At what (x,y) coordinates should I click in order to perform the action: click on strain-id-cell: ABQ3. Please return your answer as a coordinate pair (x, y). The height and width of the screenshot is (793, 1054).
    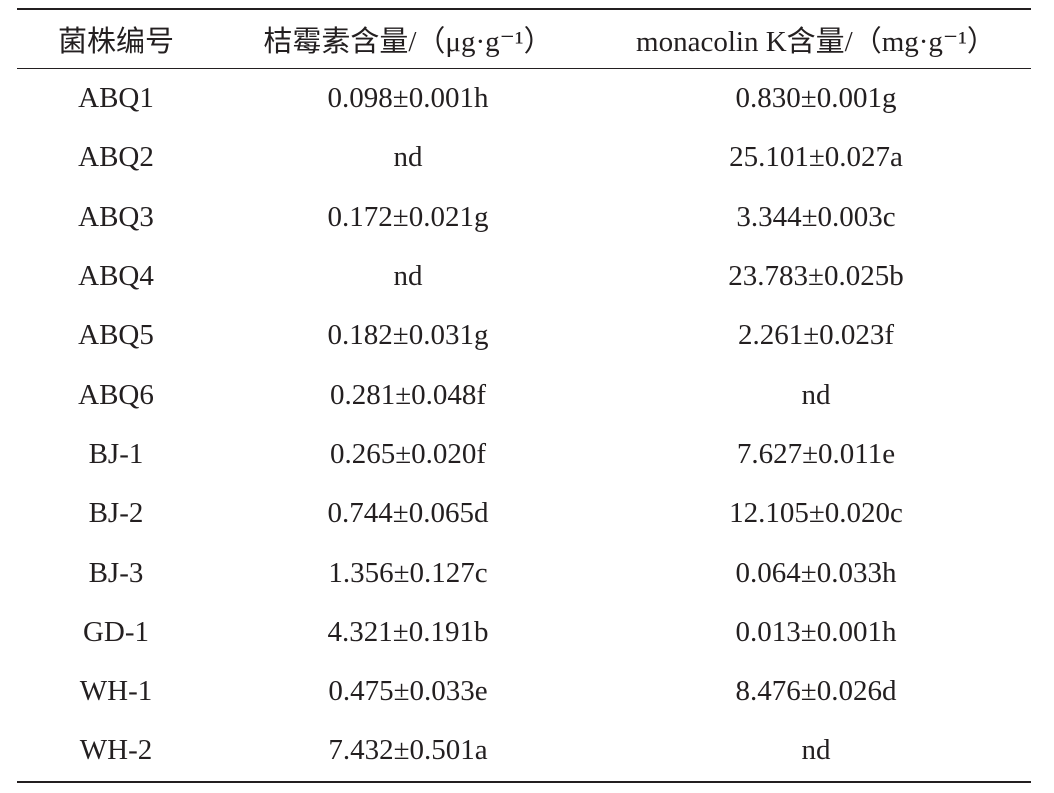
    Looking at the image, I should click on (116, 216).